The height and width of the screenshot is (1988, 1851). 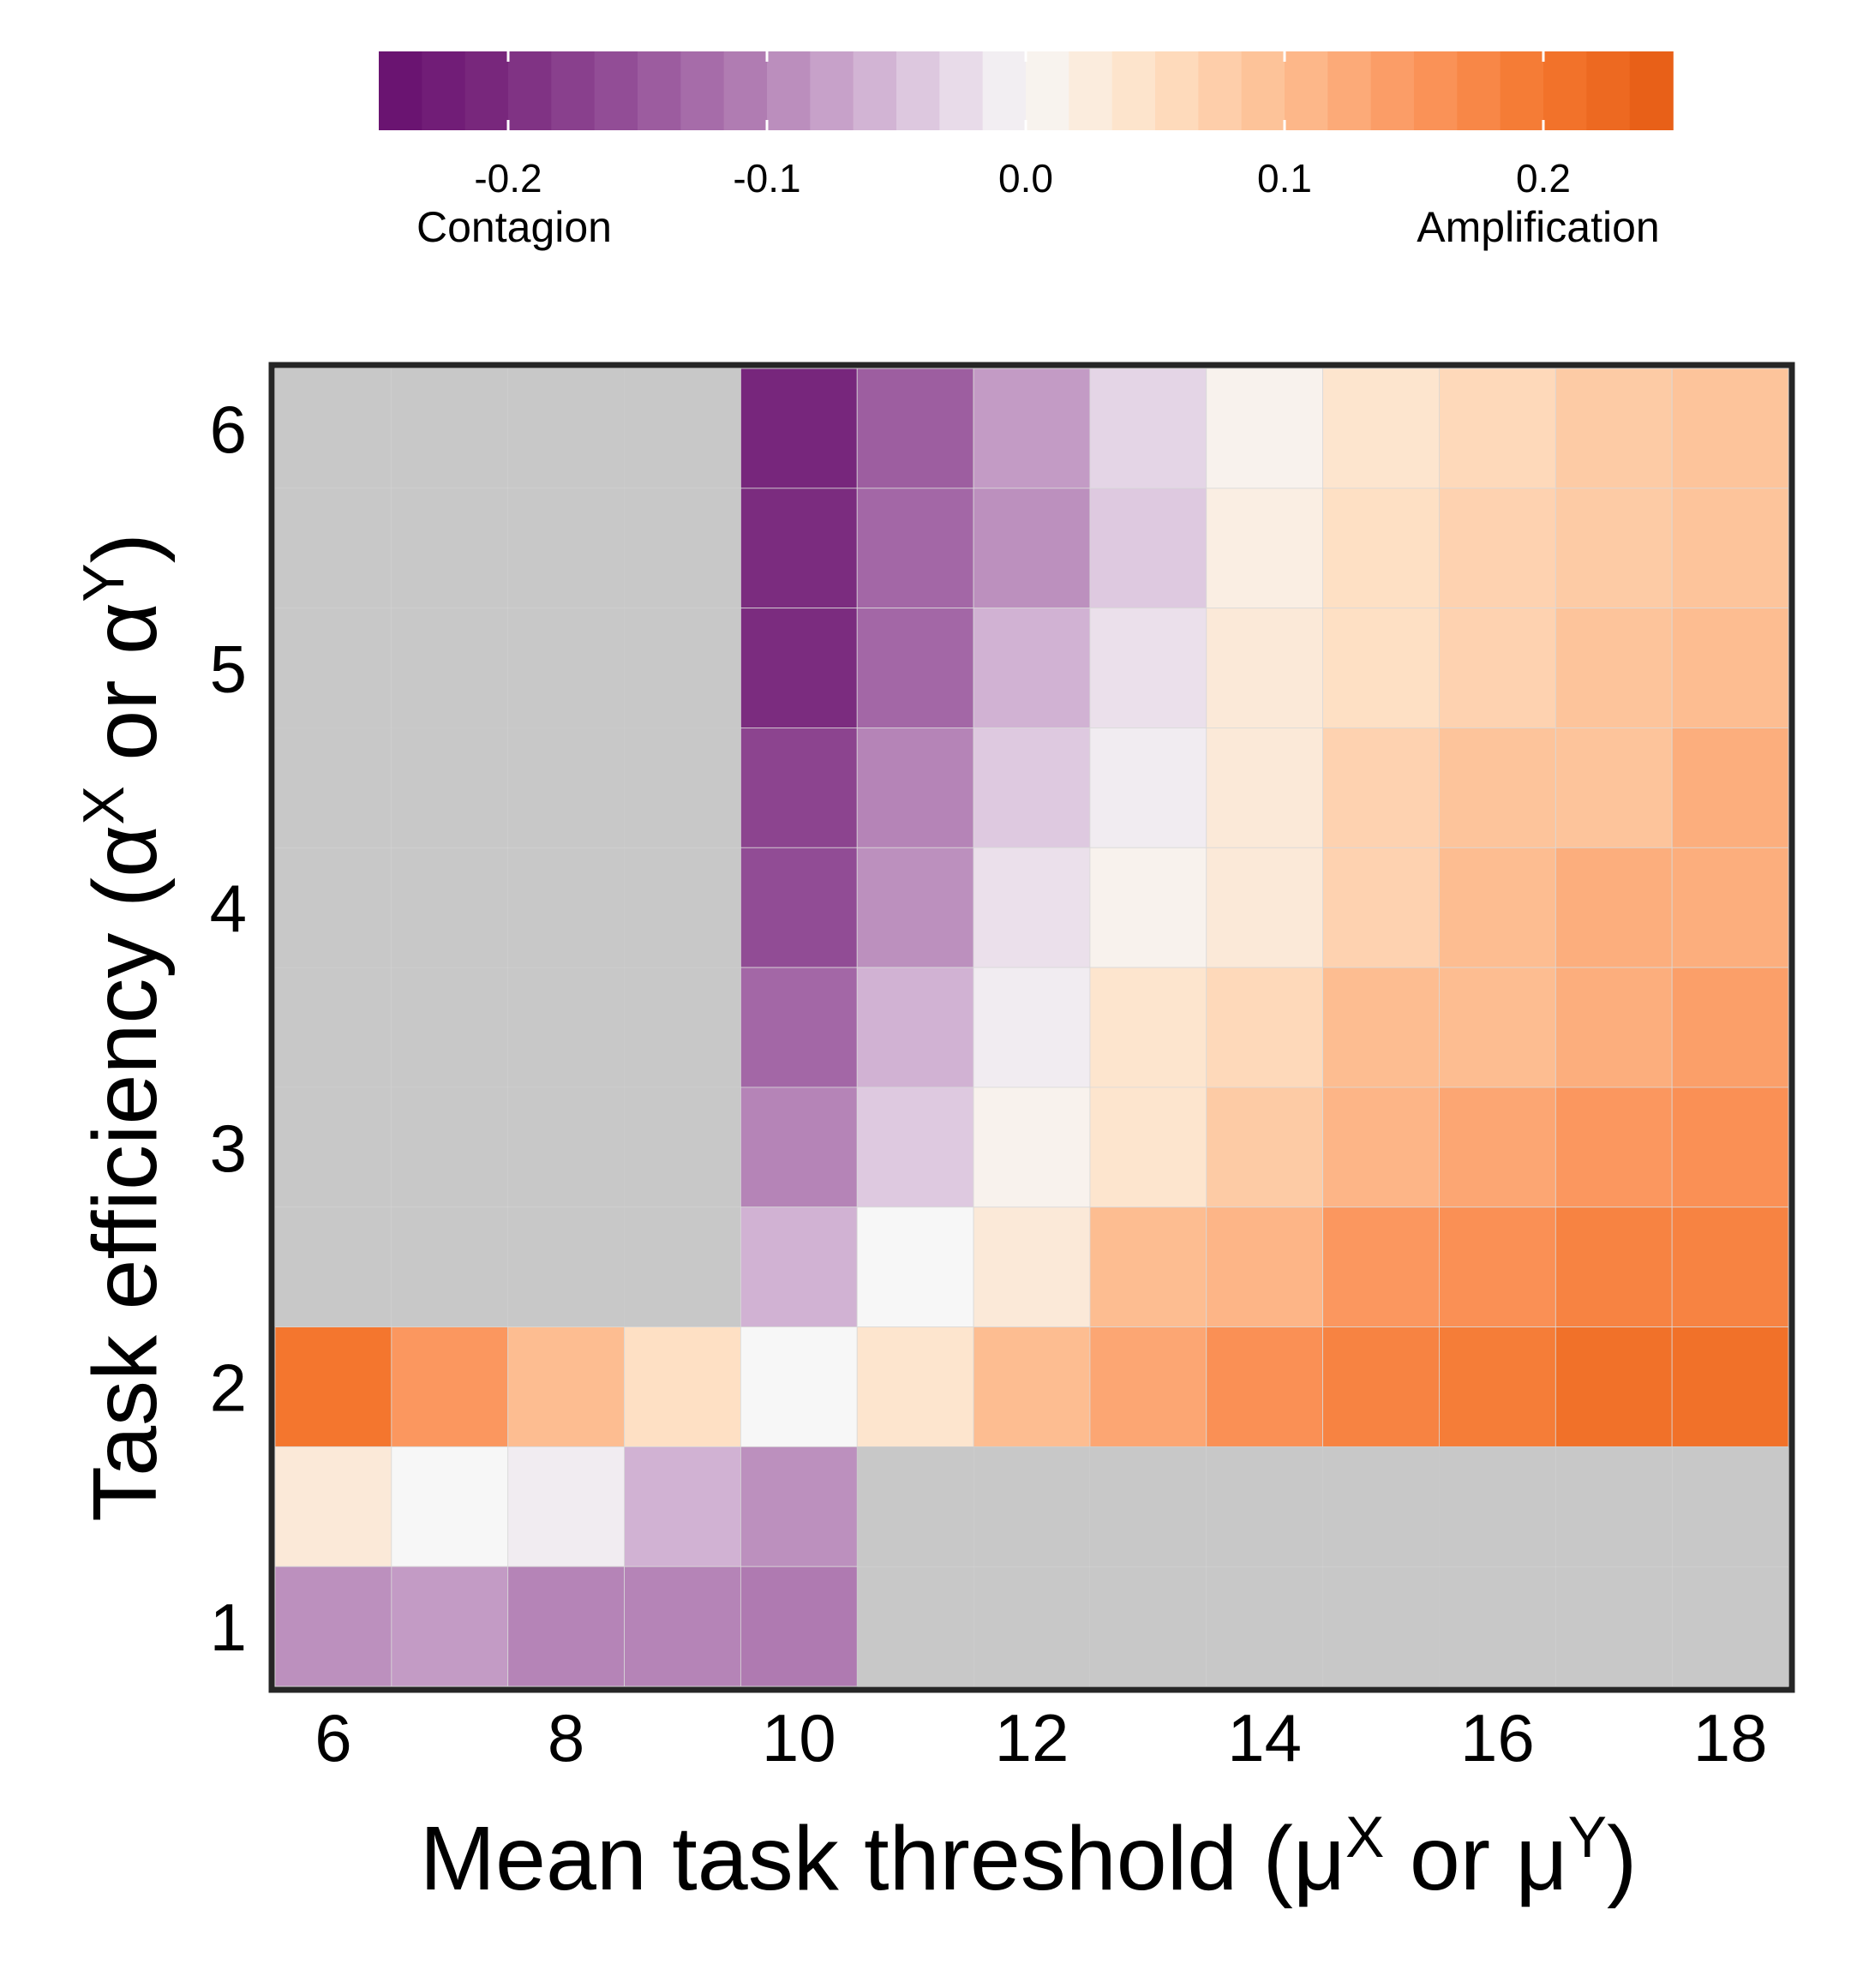 I want to click on y-tick-label: 2, so click(x=228, y=1388).